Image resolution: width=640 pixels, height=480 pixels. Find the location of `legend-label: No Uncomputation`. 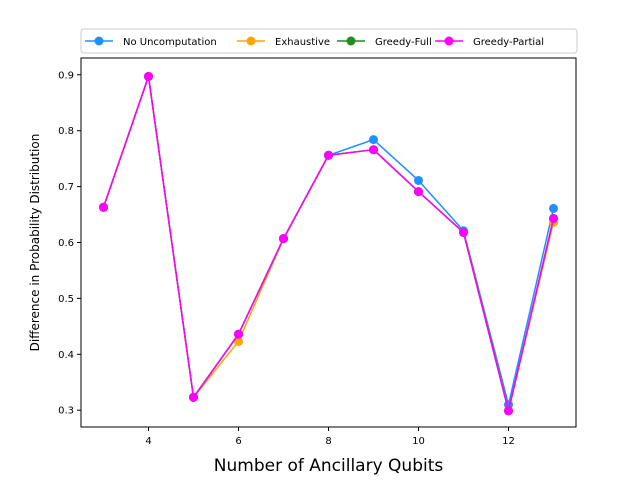

legend-label: No Uncomputation is located at coordinates (170, 42).